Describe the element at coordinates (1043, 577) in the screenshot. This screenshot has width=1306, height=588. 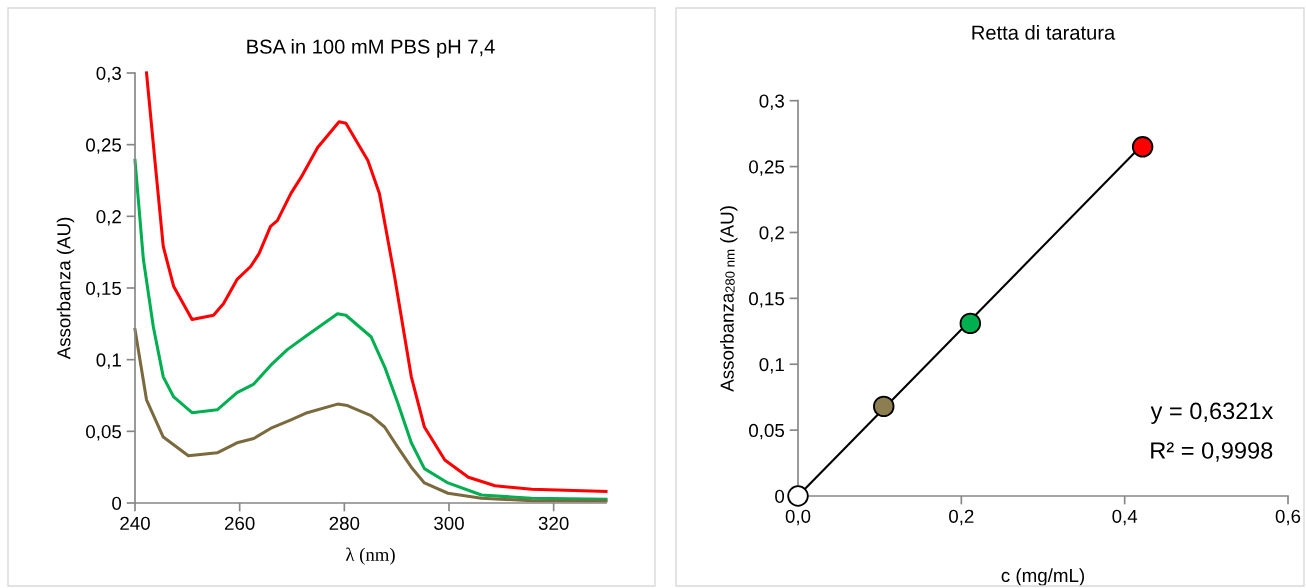
I see `x-axis-title: c (mg/mL)` at that location.